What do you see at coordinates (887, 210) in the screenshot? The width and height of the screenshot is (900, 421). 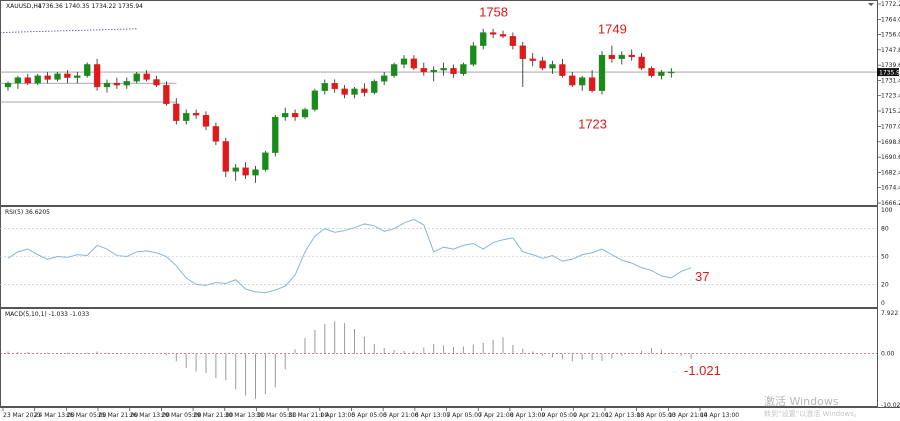 I see `rsi-tick-label: 100` at bounding box center [887, 210].